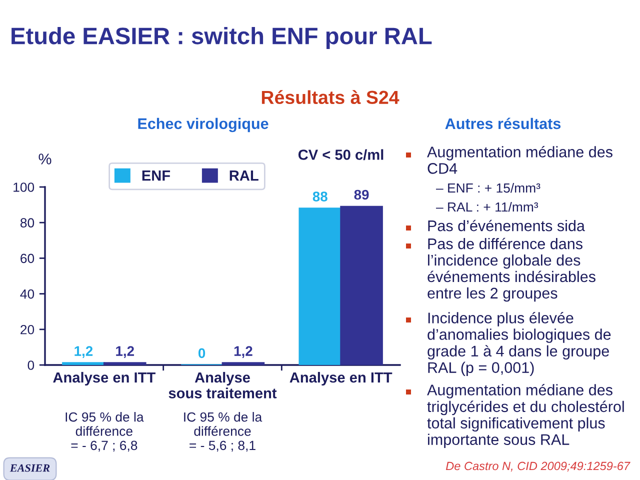 Image resolution: width=640 pixels, height=480 pixels. I want to click on y-tick-label: 40, so click(27, 294).